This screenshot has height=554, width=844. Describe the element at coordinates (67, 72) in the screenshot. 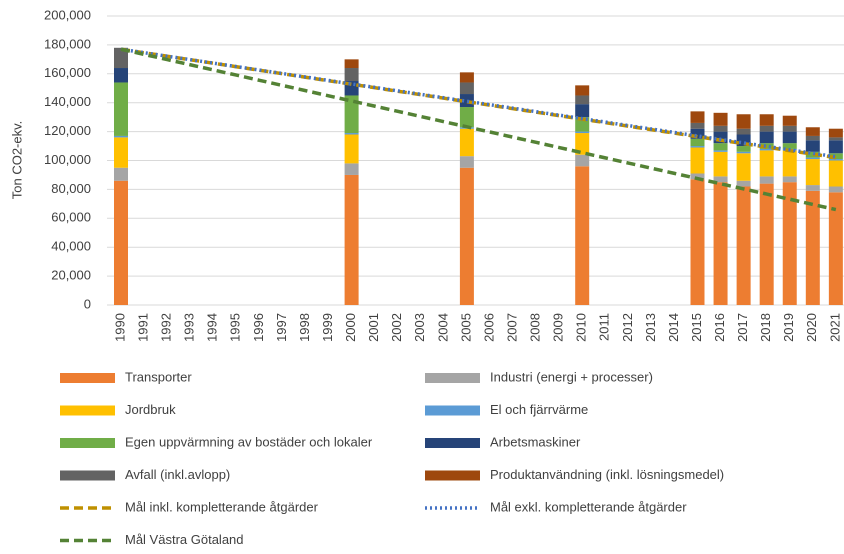

I see `y-tick-label: 160,000` at that location.